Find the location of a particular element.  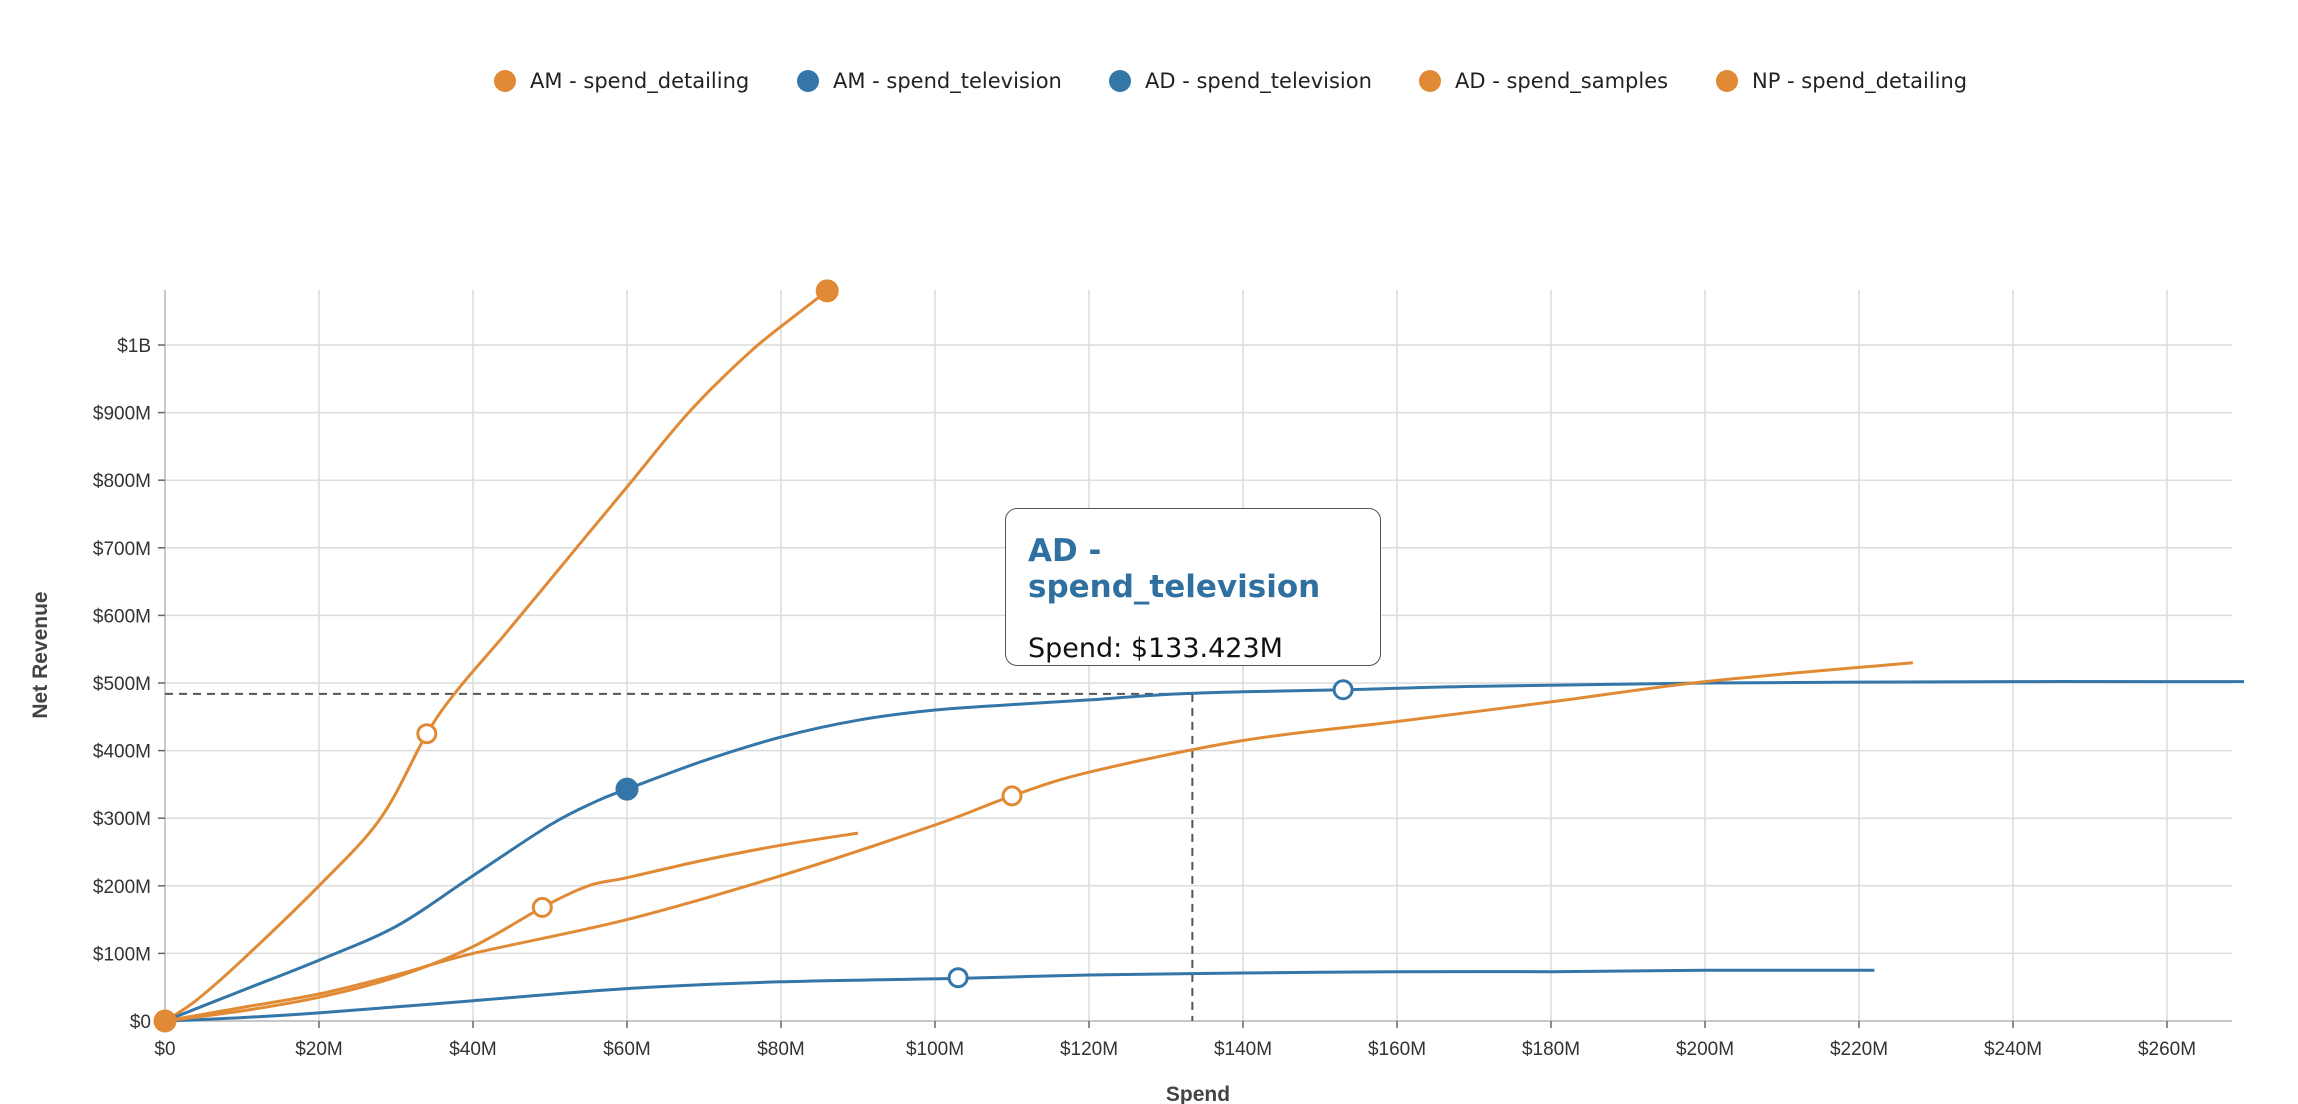

x-tick-label: $140M is located at coordinates (1243, 1049).